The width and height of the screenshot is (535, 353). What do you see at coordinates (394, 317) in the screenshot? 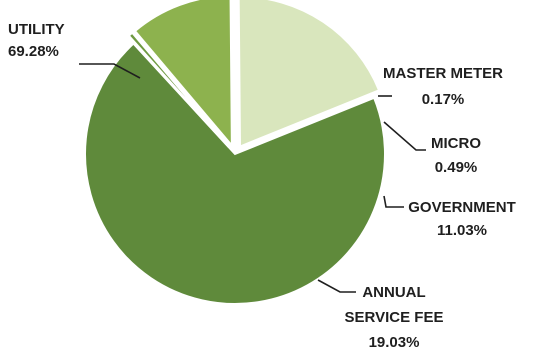
I see `data-label-annual-service-fee: ANNUAL SERVICE FEE 19.03%` at bounding box center [394, 317].